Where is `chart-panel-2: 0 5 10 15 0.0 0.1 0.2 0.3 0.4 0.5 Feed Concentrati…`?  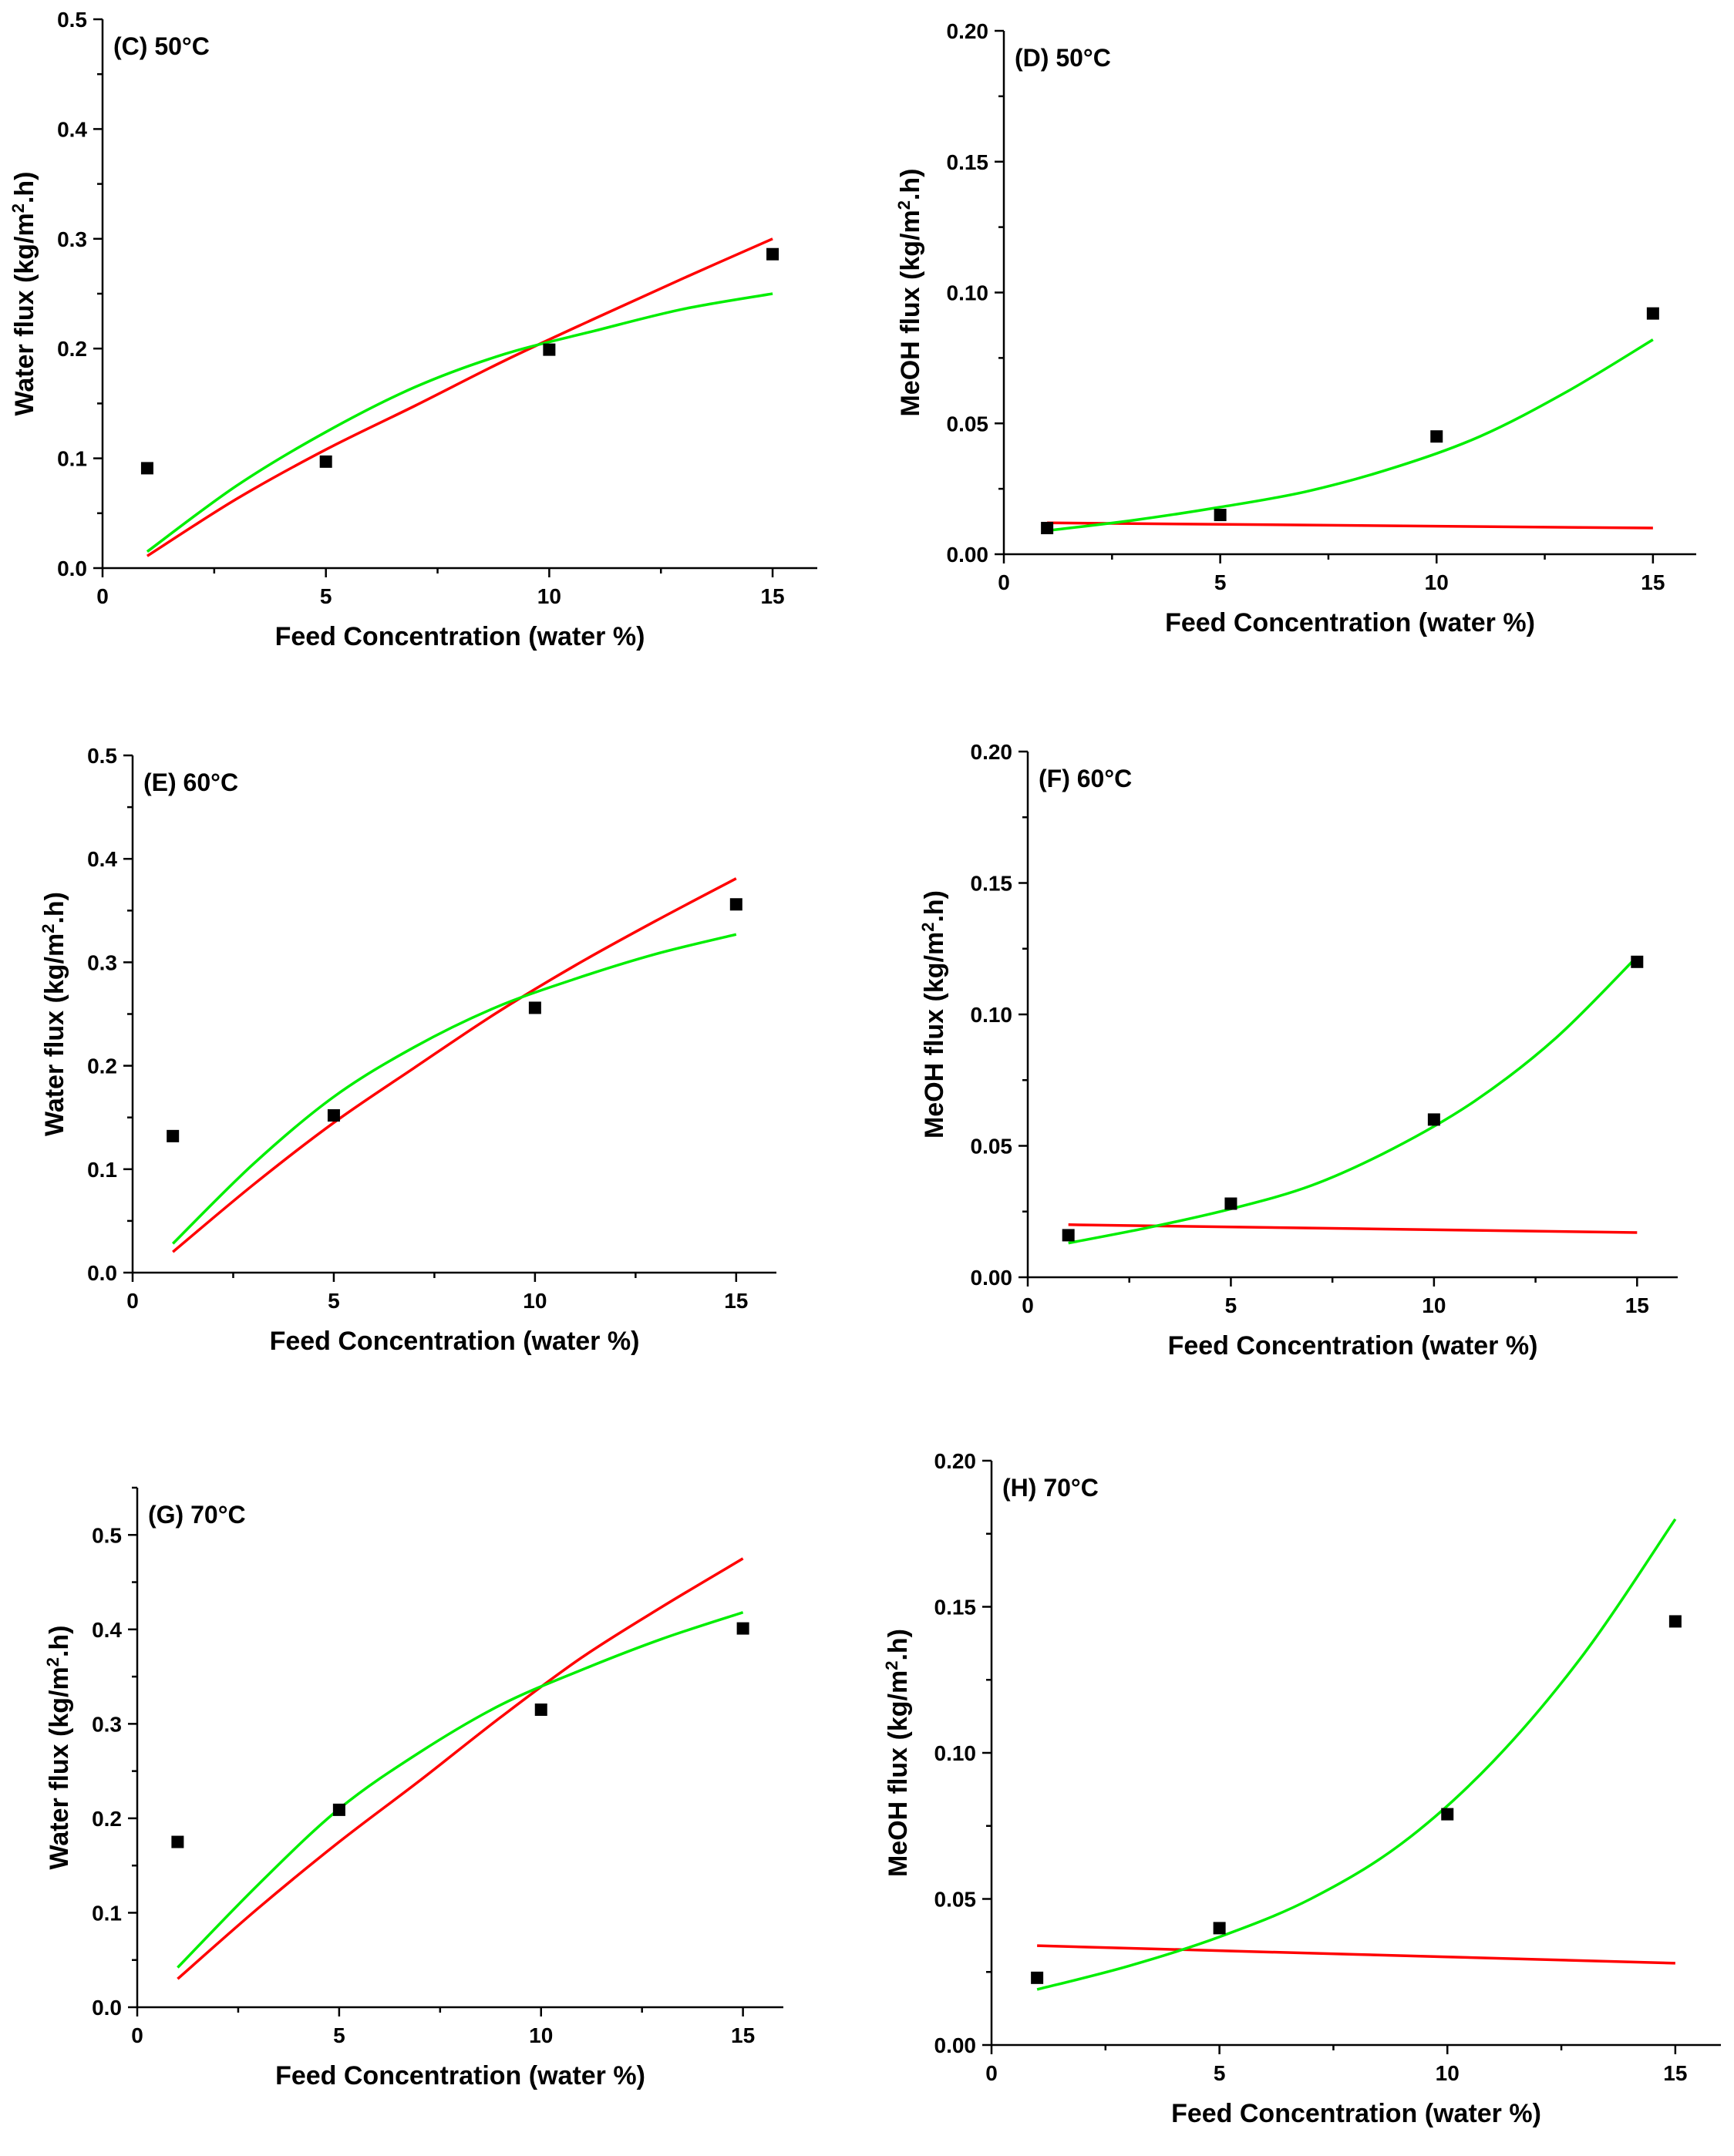
chart-panel-2: 0 5 10 15 0.0 0.1 0.2 0.3 0.4 0.5 Feed Concentrati… is located at coordinates (407, 1050).